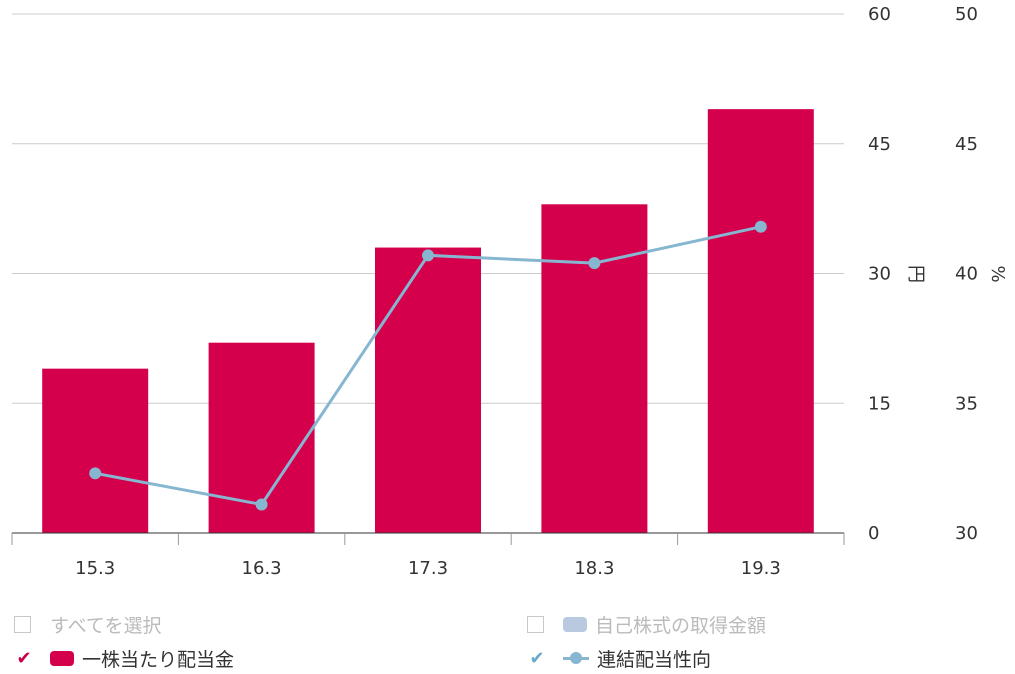 This screenshot has height=674, width=1015. I want to click on y-left-tick-label: 30, so click(879, 274).